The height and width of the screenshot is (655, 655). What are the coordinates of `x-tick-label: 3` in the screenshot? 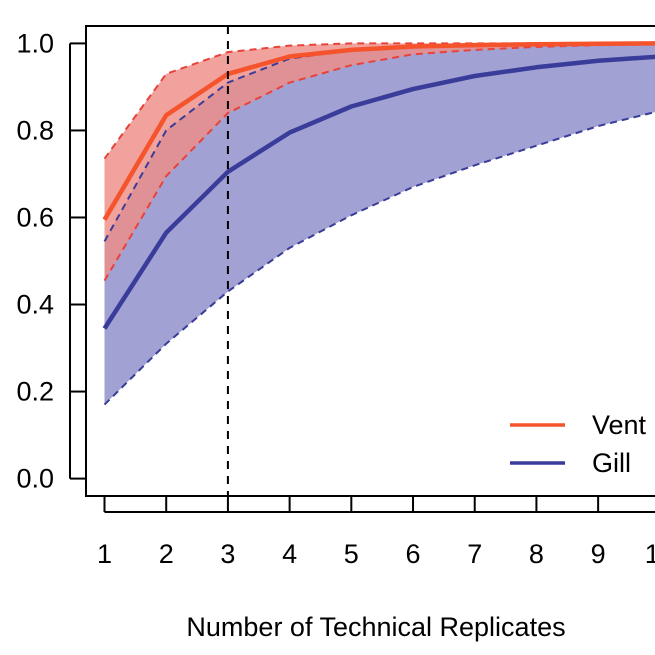 It's located at (227, 554).